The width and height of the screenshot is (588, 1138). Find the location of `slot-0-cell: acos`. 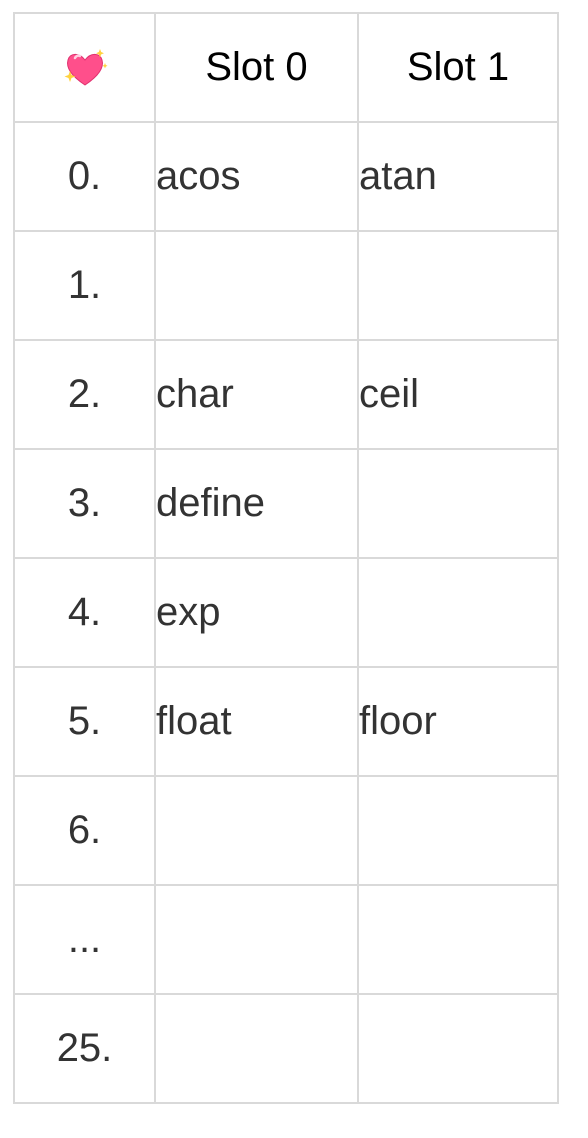

slot-0-cell: acos is located at coordinates (256, 176).